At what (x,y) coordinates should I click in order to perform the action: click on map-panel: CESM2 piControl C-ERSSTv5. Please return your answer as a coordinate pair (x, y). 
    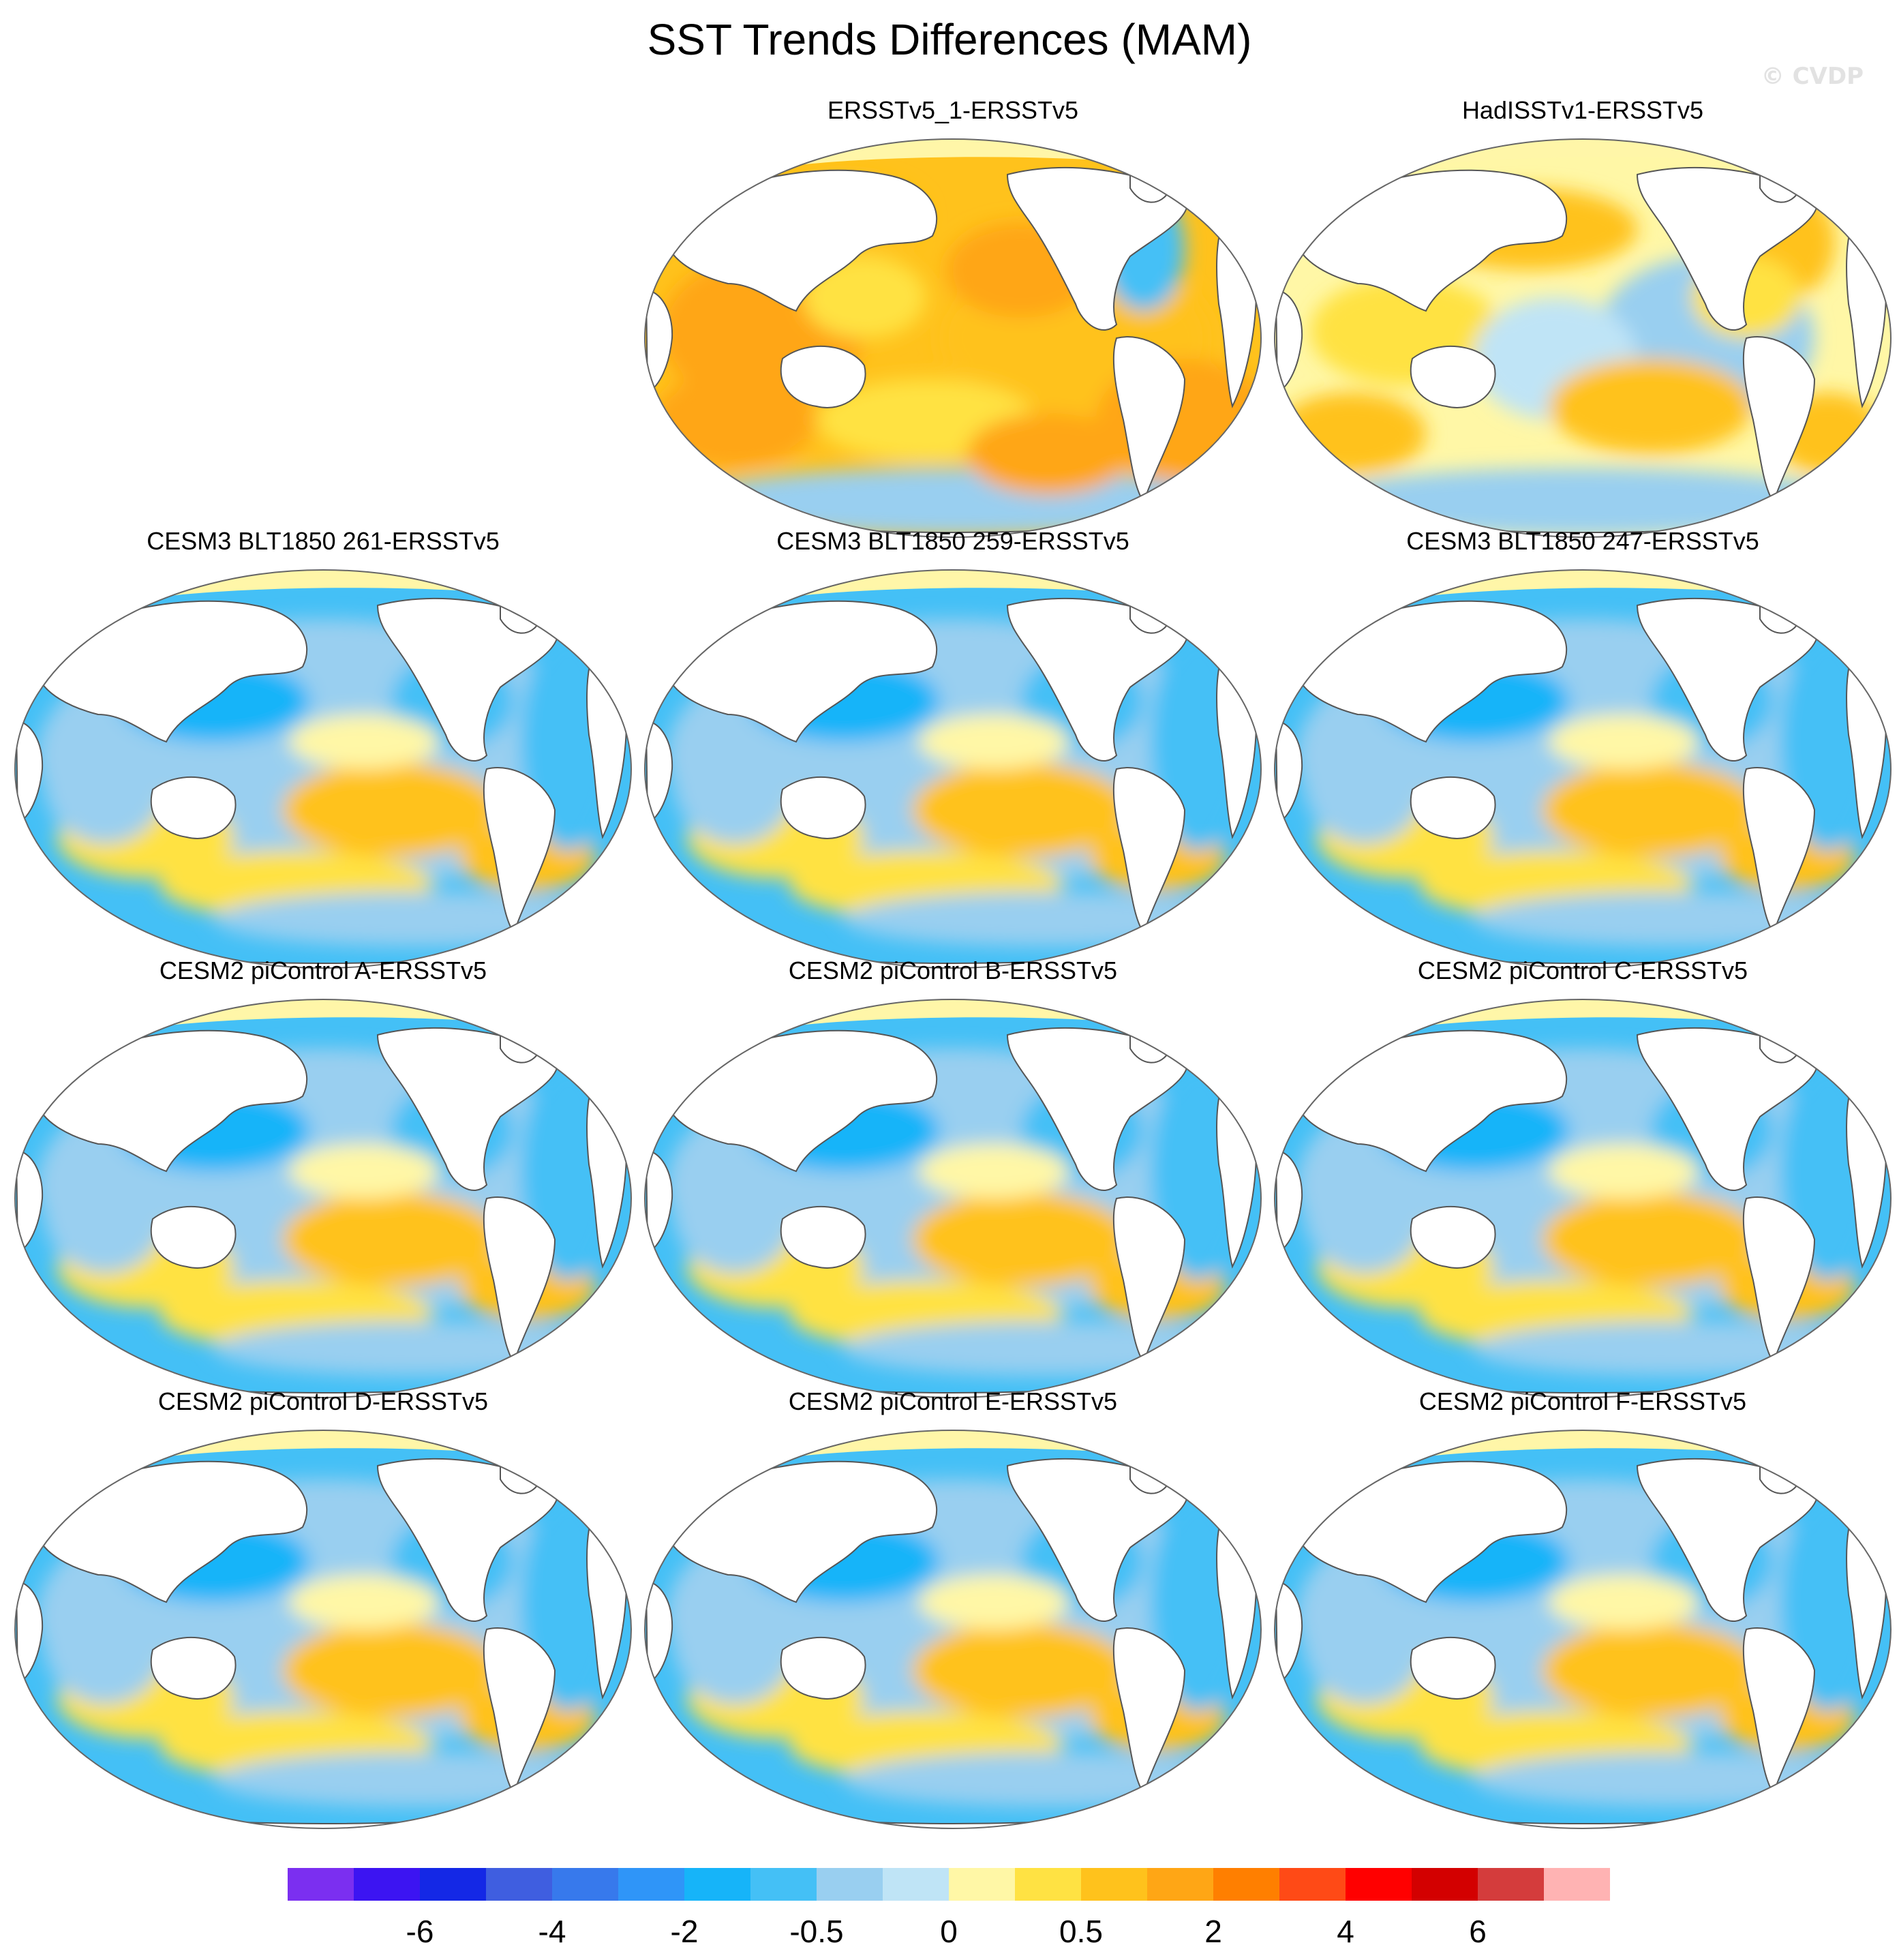
    Looking at the image, I should click on (1582, 1181).